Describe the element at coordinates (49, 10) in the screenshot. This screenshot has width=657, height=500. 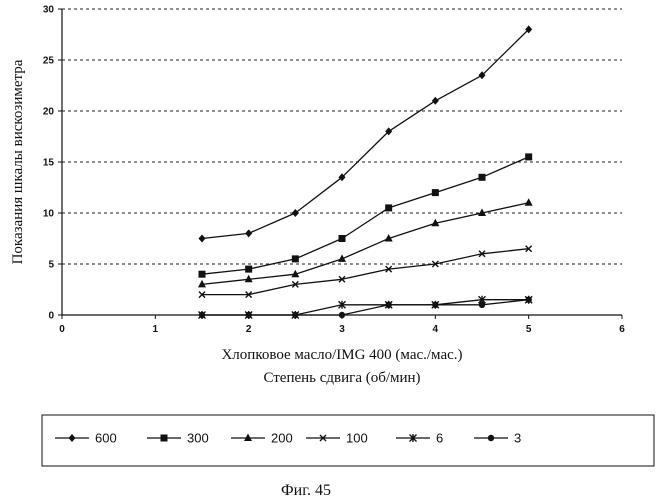
I see `y-tick-label: 30` at that location.